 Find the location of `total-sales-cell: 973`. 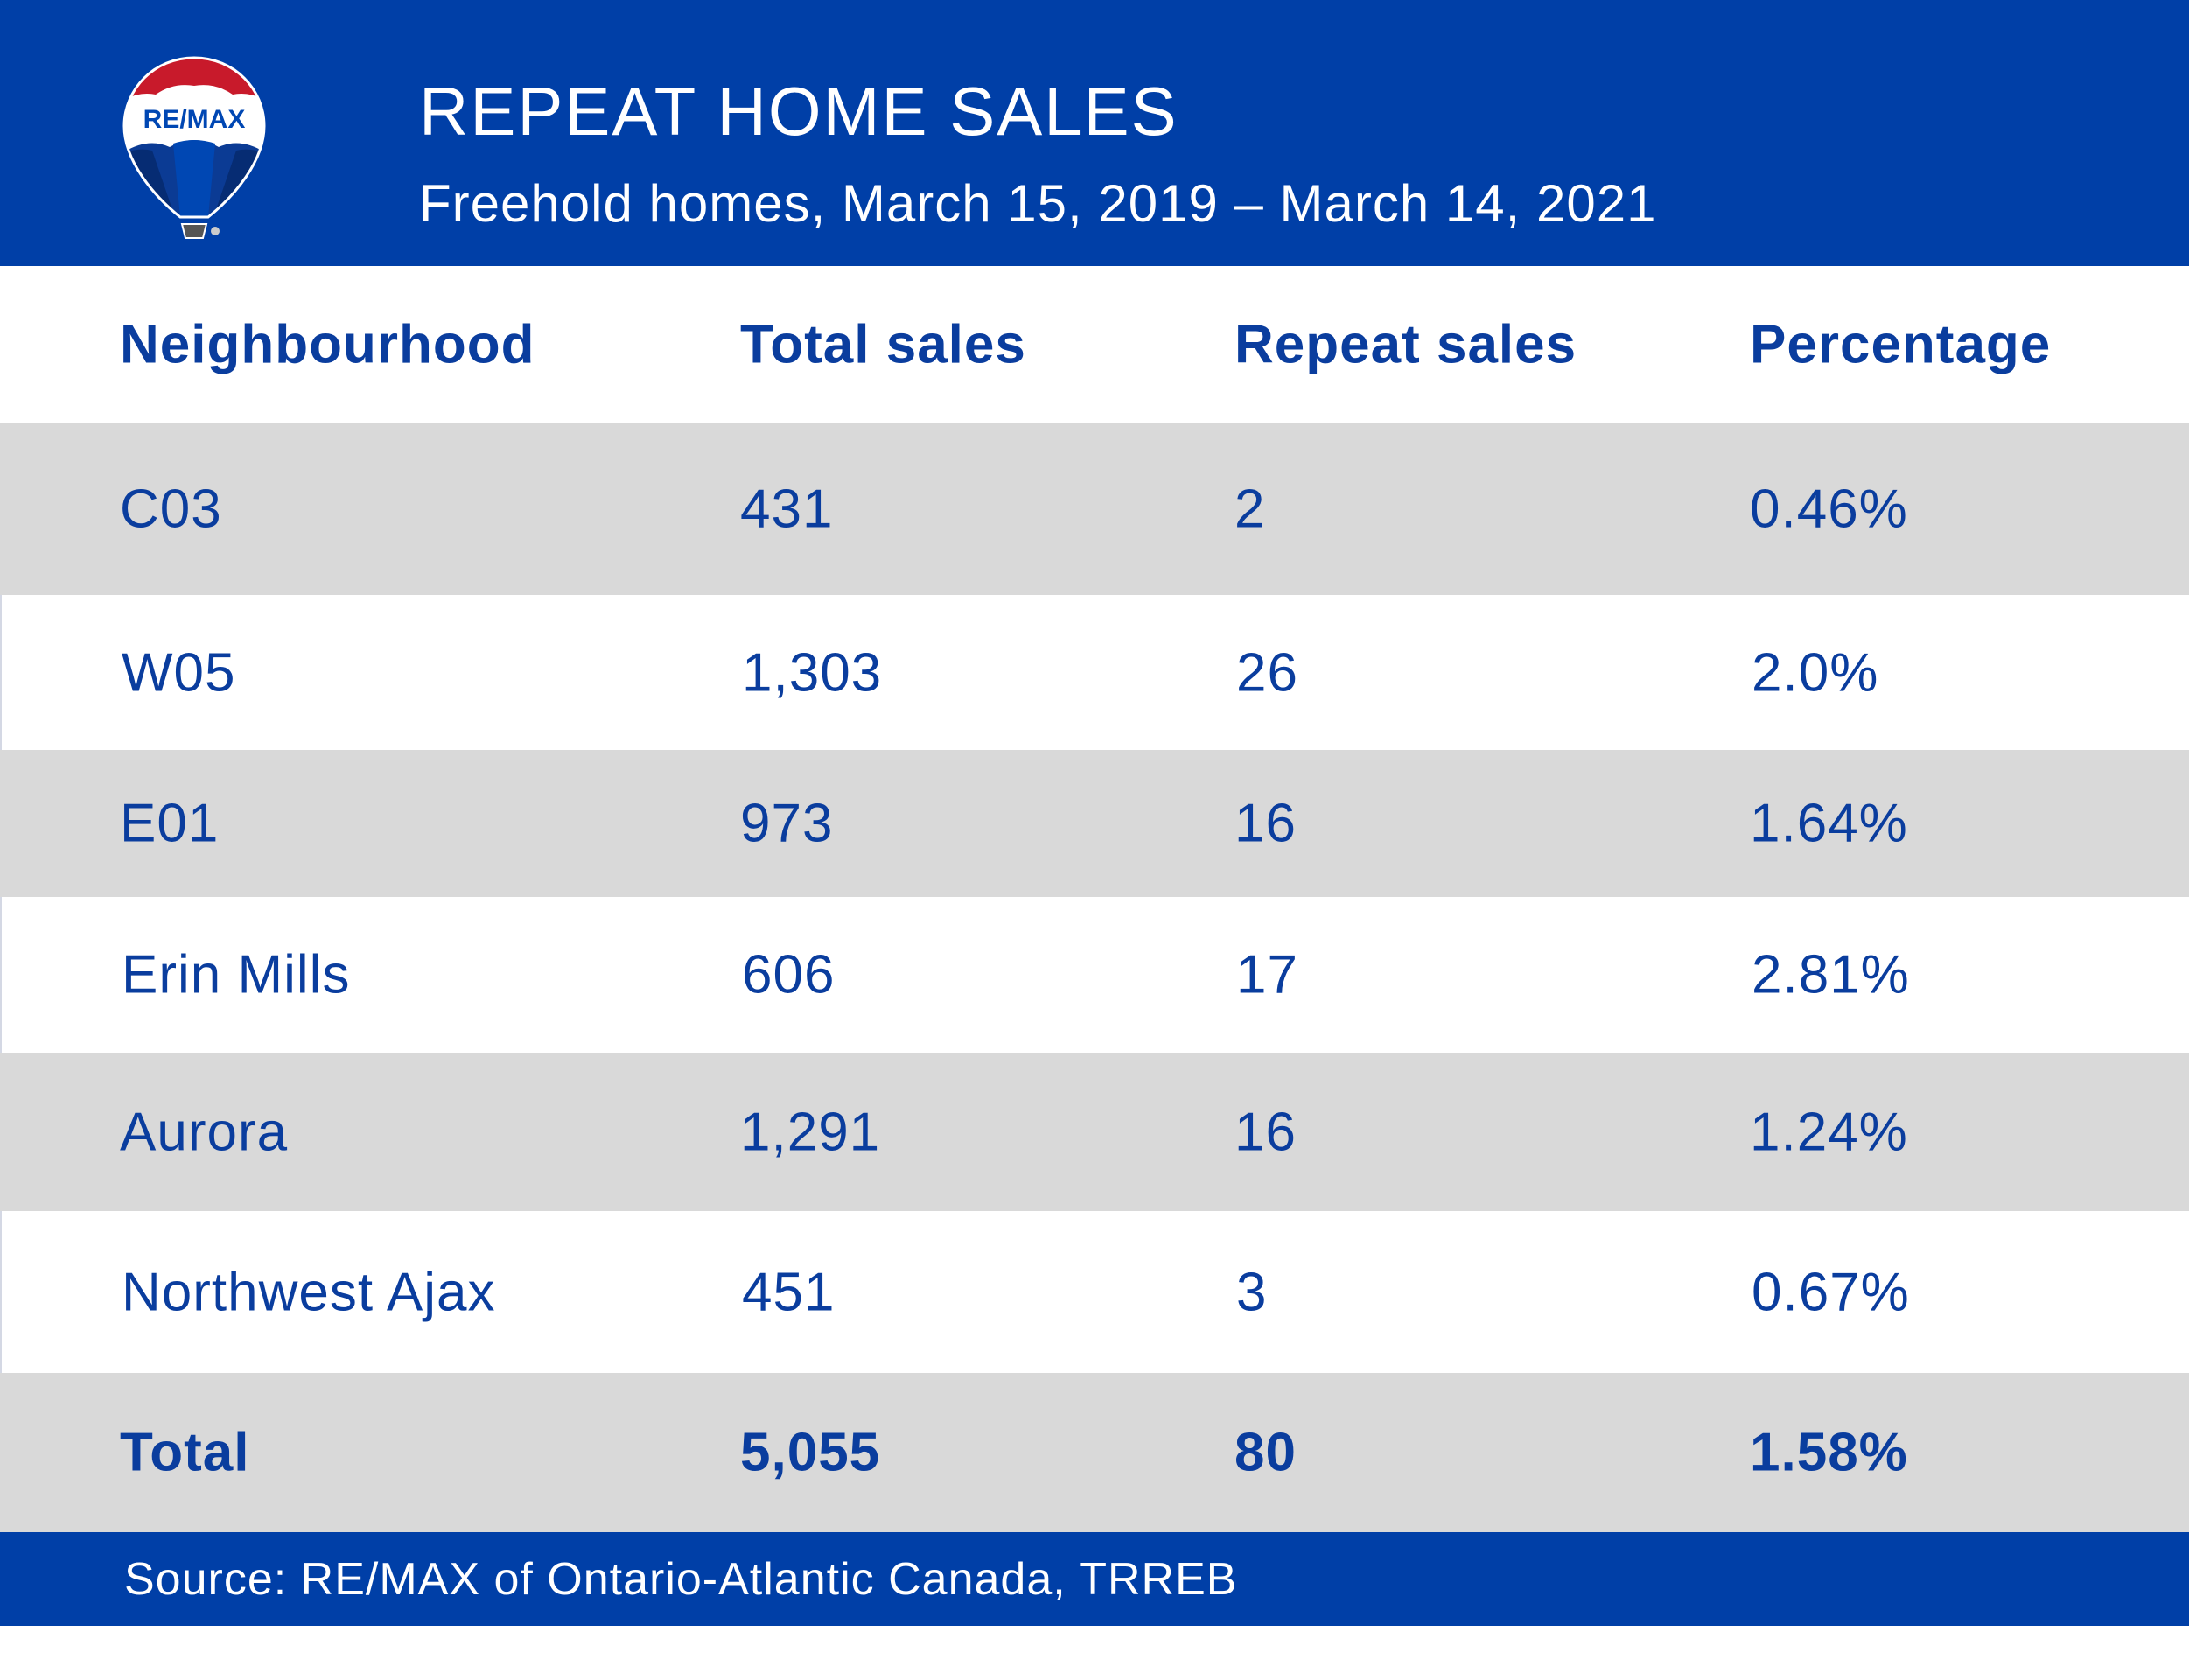

total-sales-cell: 973 is located at coordinates (787, 823).